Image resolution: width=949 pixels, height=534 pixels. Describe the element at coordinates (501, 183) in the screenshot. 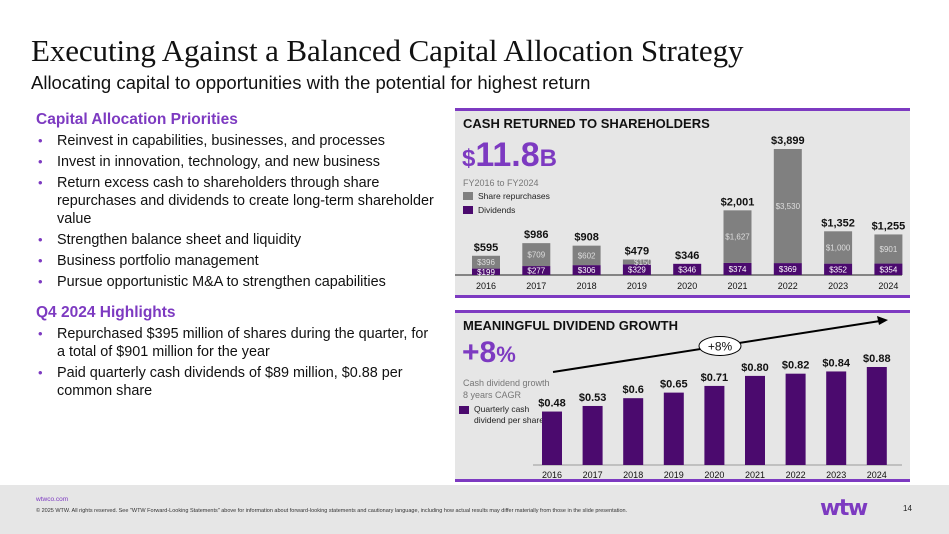

I see `period-note: FY2016 to FY2024` at that location.